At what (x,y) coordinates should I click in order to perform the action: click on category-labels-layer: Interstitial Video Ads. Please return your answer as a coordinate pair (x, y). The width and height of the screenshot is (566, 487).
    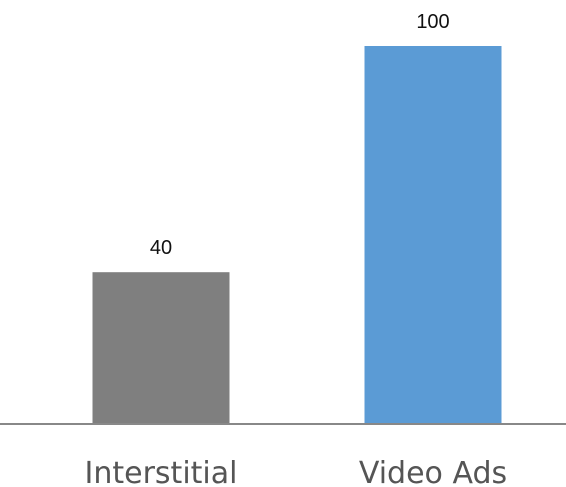
    Looking at the image, I should click on (296, 471).